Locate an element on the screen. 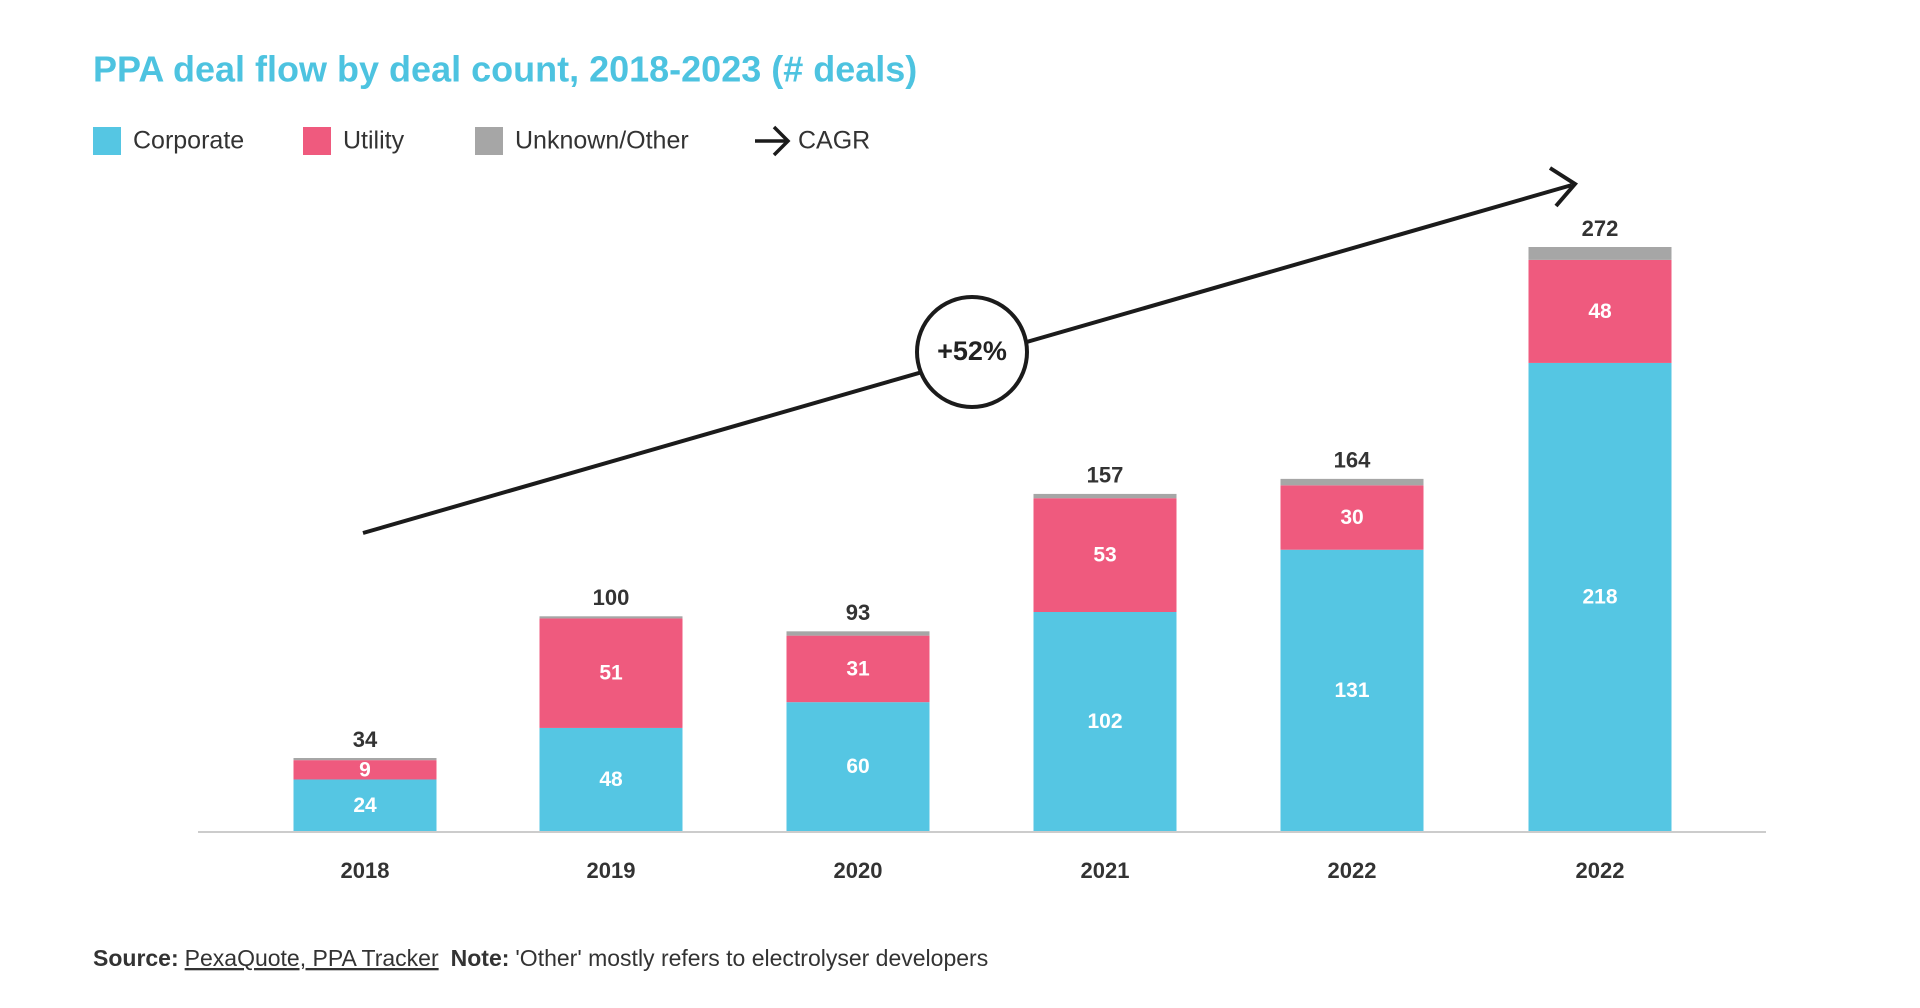  total-label: 100 is located at coordinates (611, 597).